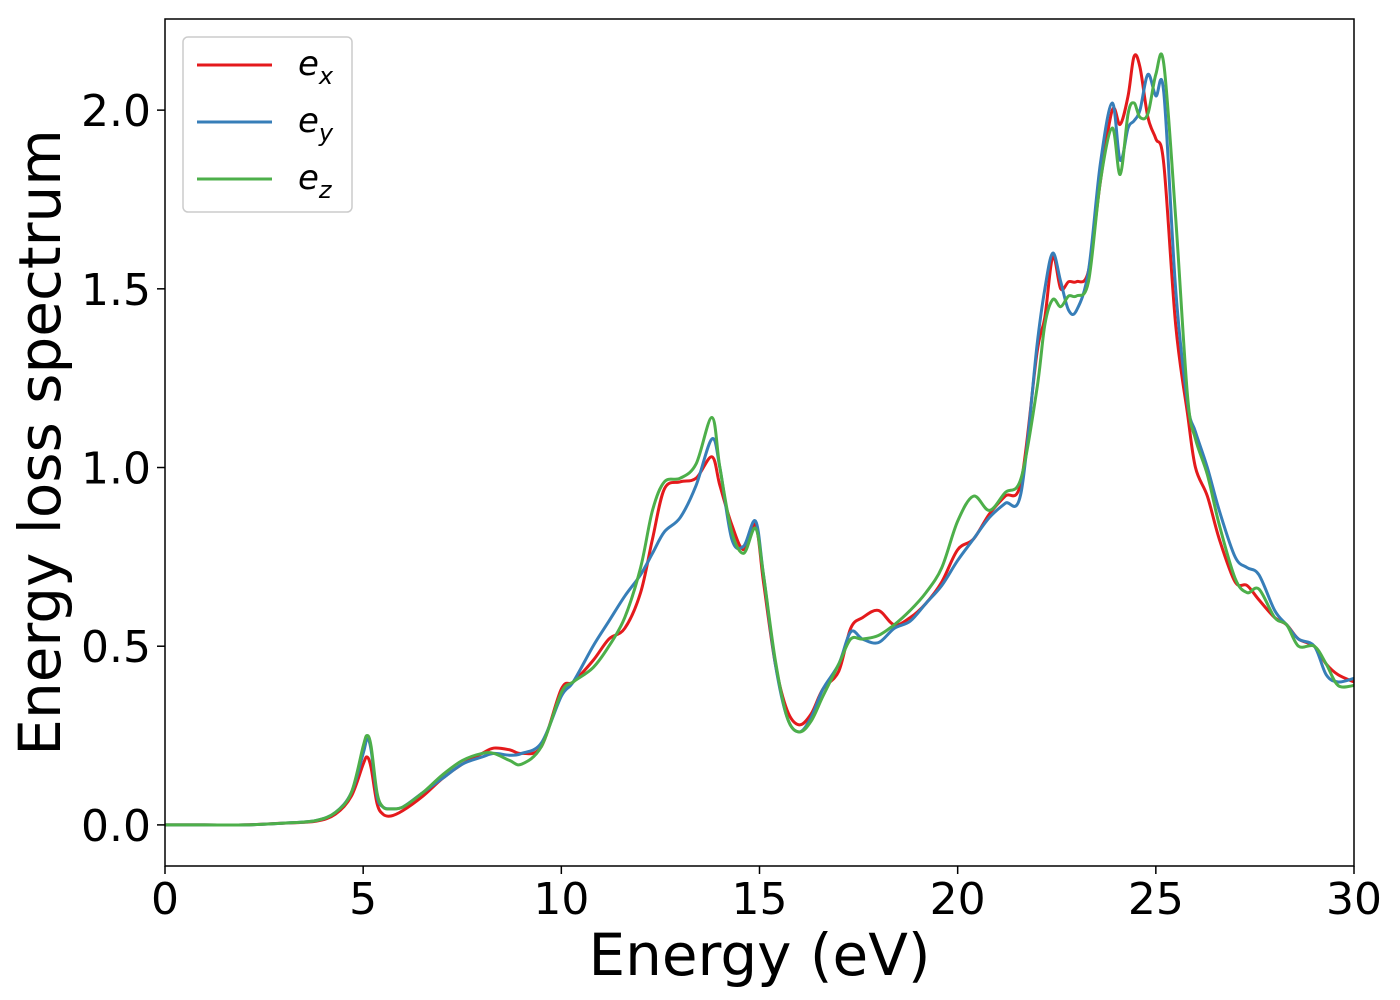  I want to click on y-tick-label: 0.5, so click(116, 647).